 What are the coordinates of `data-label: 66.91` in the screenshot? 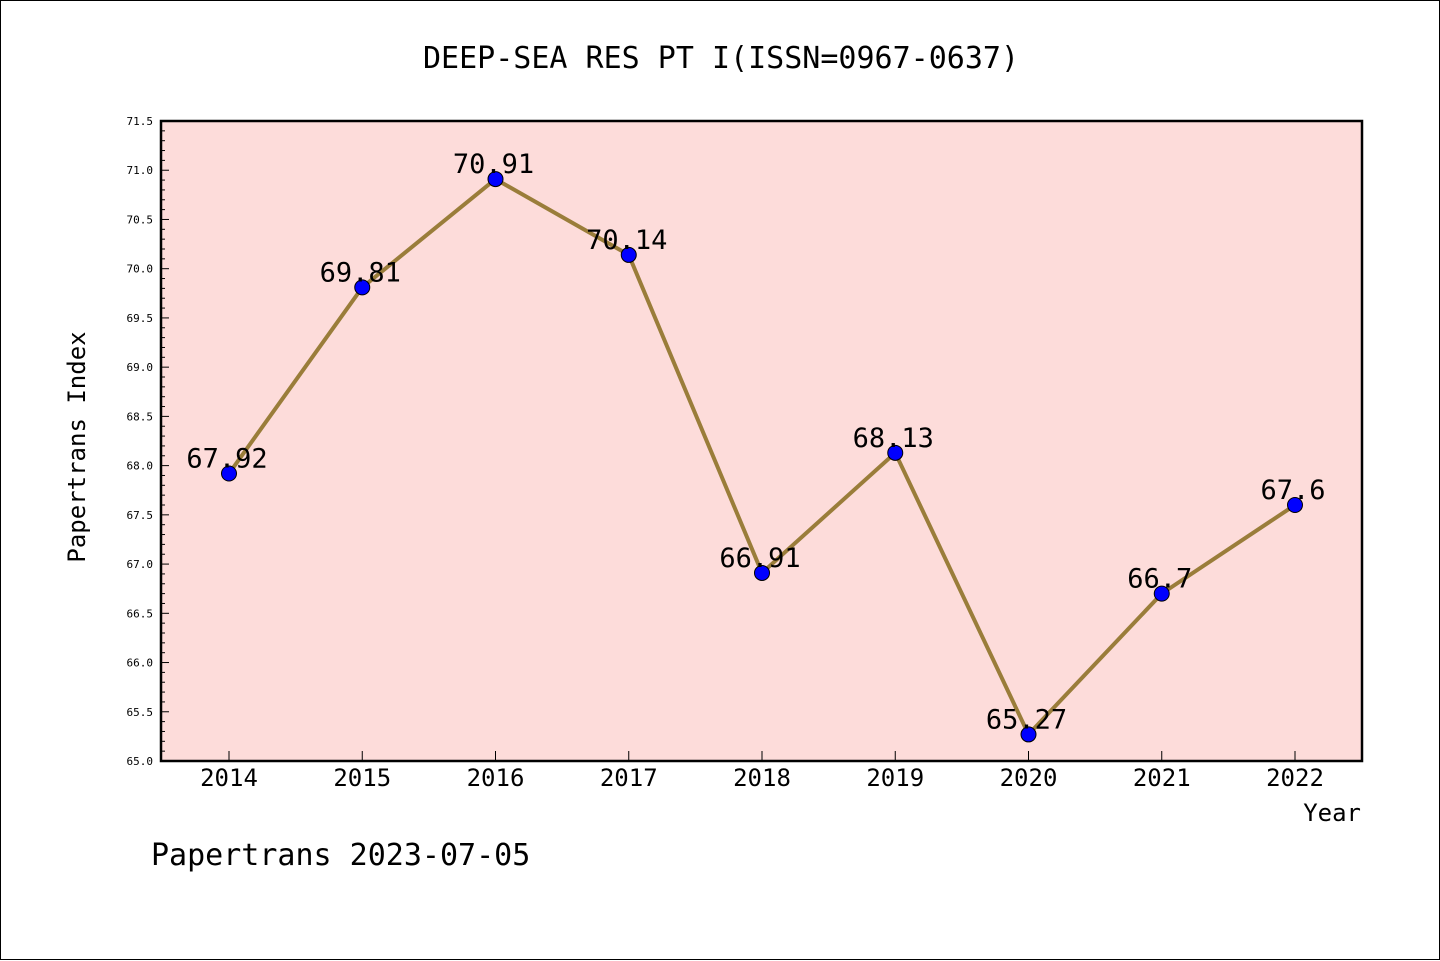 It's located at (759, 558).